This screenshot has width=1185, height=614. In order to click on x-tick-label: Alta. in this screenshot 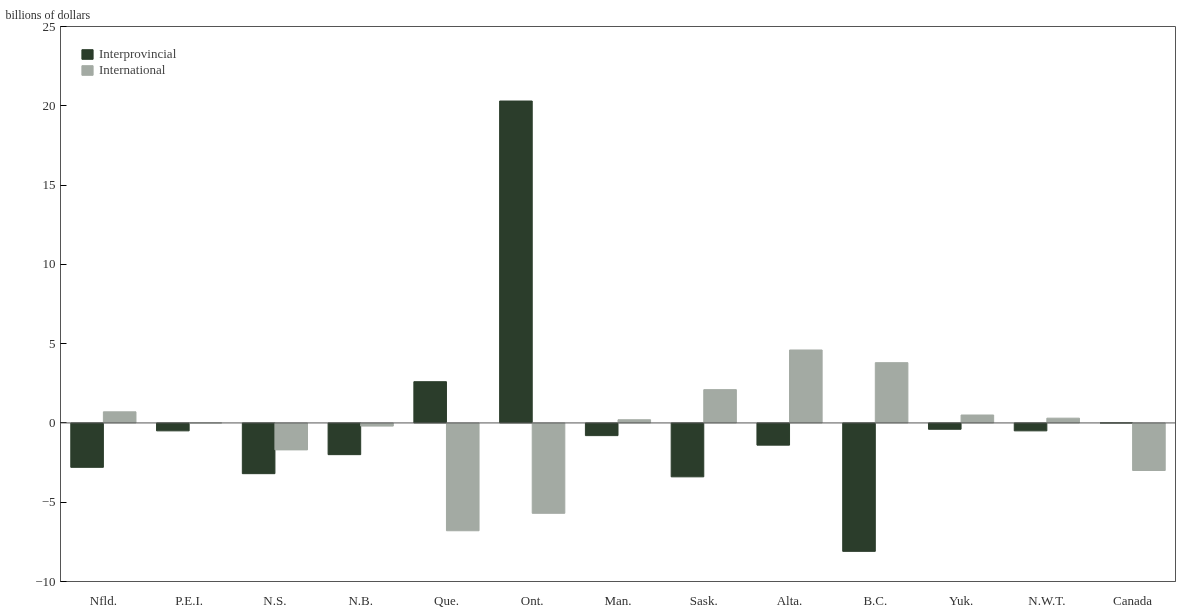, I will do `click(789, 600)`.